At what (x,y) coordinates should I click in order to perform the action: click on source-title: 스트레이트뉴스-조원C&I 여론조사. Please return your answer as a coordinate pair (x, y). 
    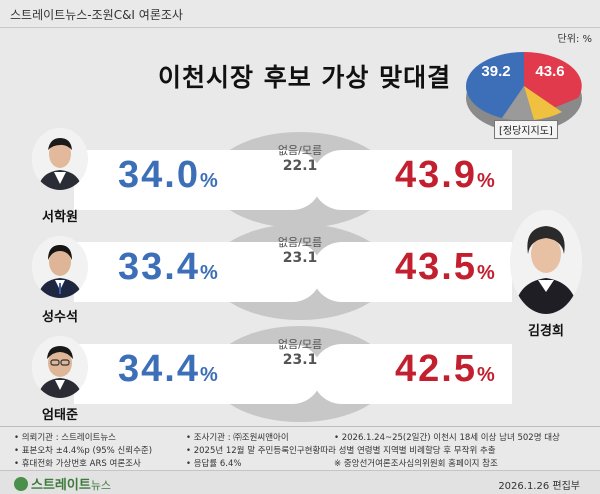
    Looking at the image, I should click on (96, 15).